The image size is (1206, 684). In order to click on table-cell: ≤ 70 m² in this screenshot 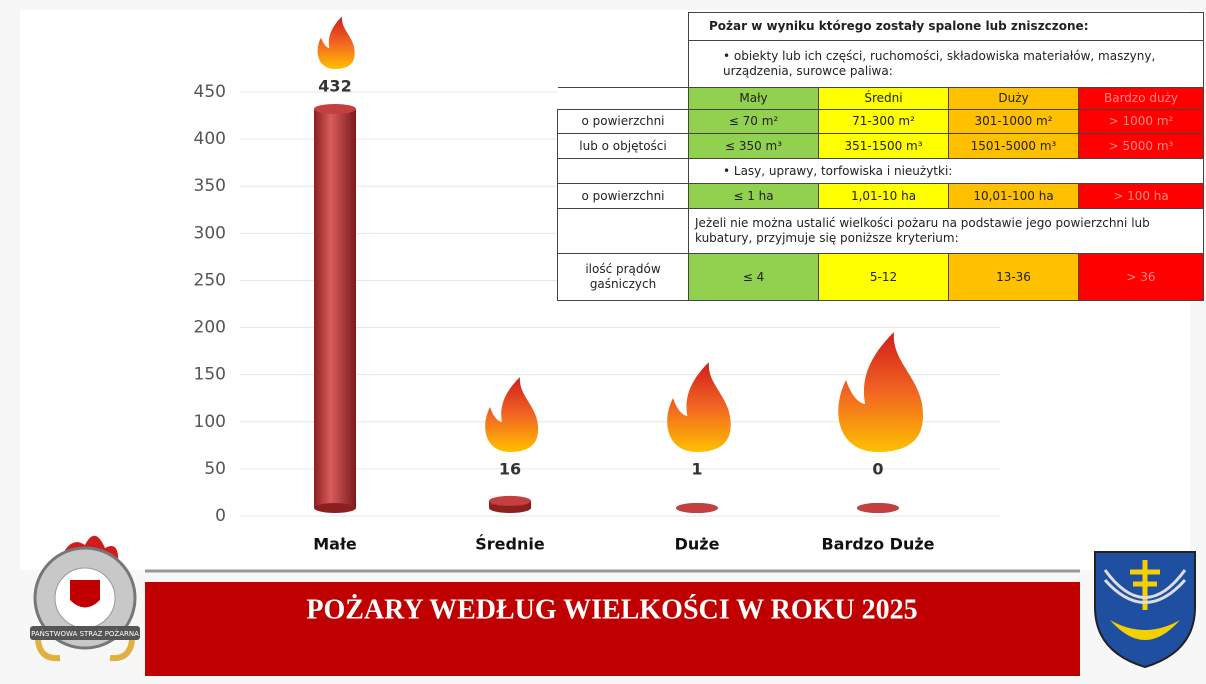, I will do `click(753, 121)`.